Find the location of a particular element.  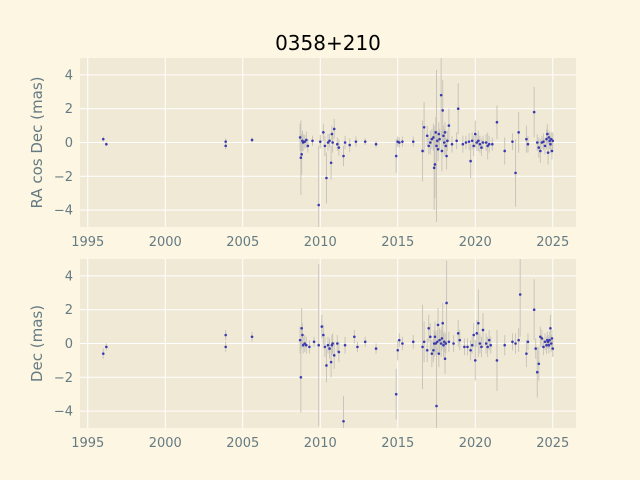

x-tick-label: 2000 is located at coordinates (165, 443).